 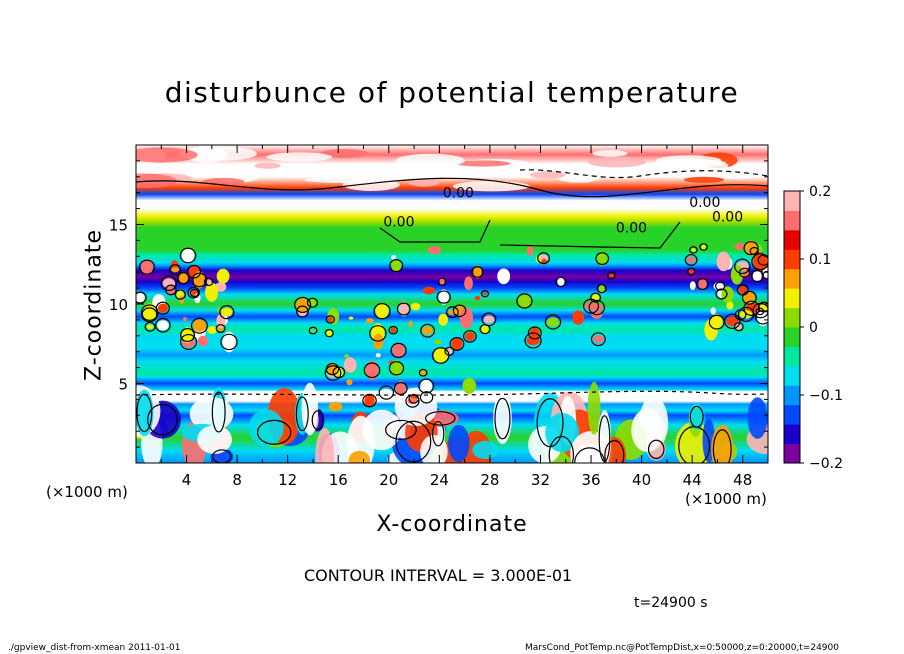 I want to click on x-tick-label: 48, so click(x=742, y=480).